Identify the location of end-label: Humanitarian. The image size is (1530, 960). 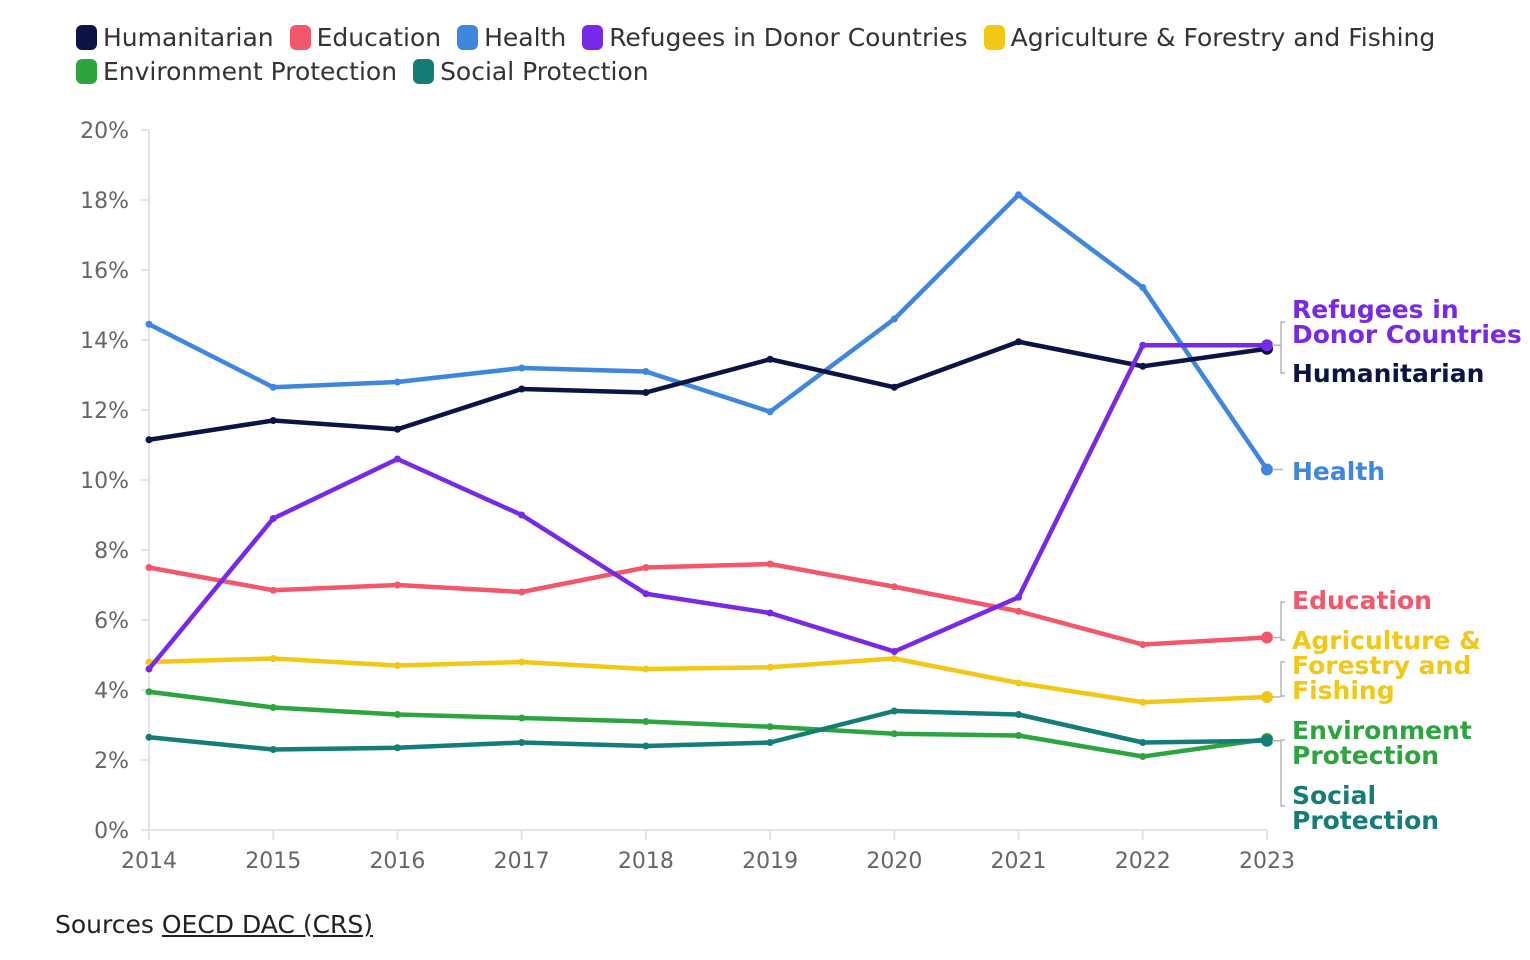
(1388, 373).